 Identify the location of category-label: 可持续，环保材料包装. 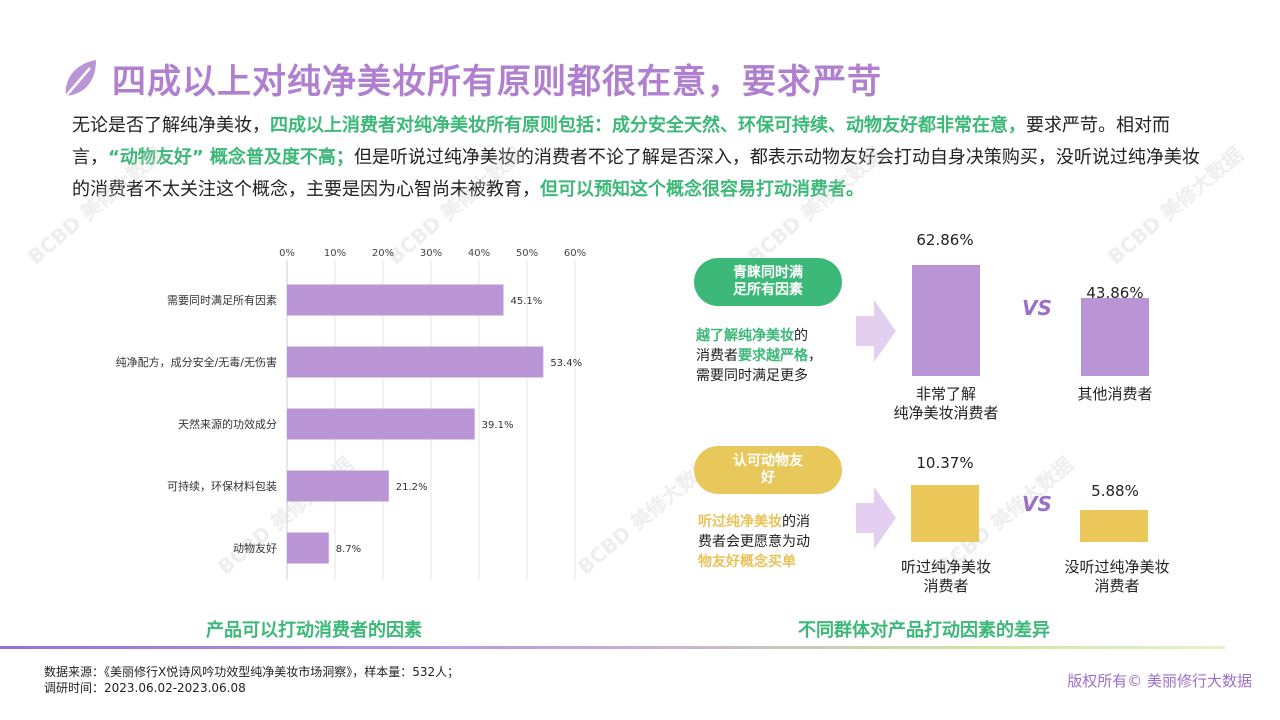
(222, 486).